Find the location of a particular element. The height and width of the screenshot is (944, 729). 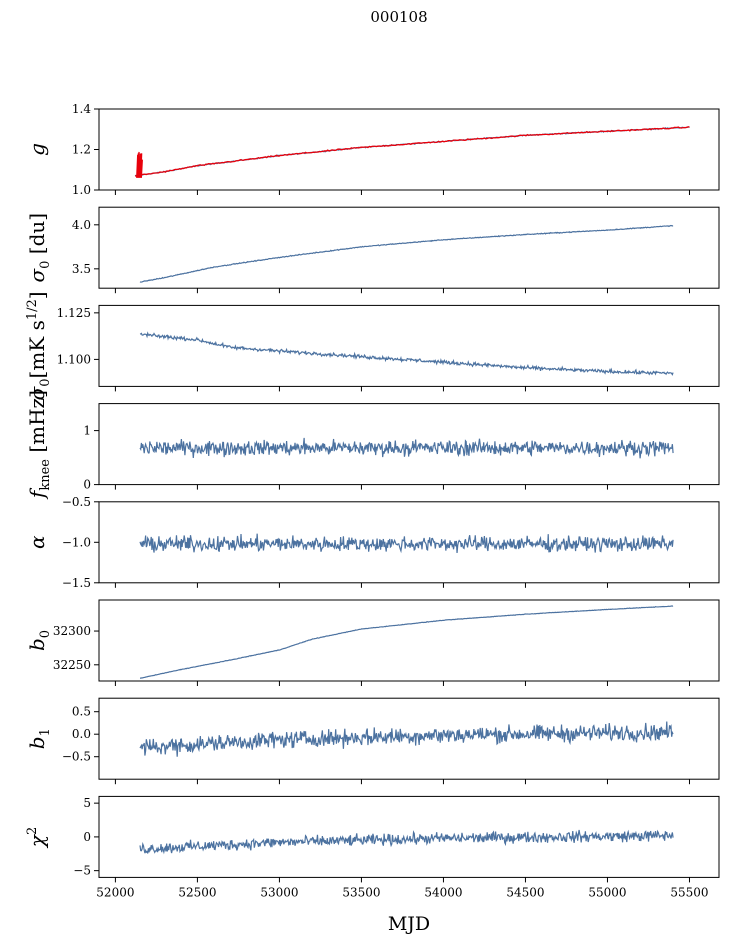

frame-fknee is located at coordinates (409, 444).